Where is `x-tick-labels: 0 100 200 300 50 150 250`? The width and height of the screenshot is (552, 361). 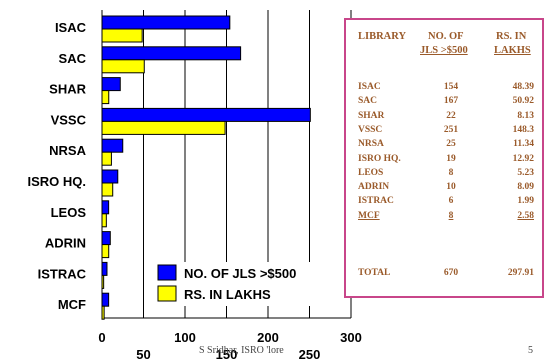 x-tick-labels: 0 100 200 300 50 150 250 is located at coordinates (229, 345).